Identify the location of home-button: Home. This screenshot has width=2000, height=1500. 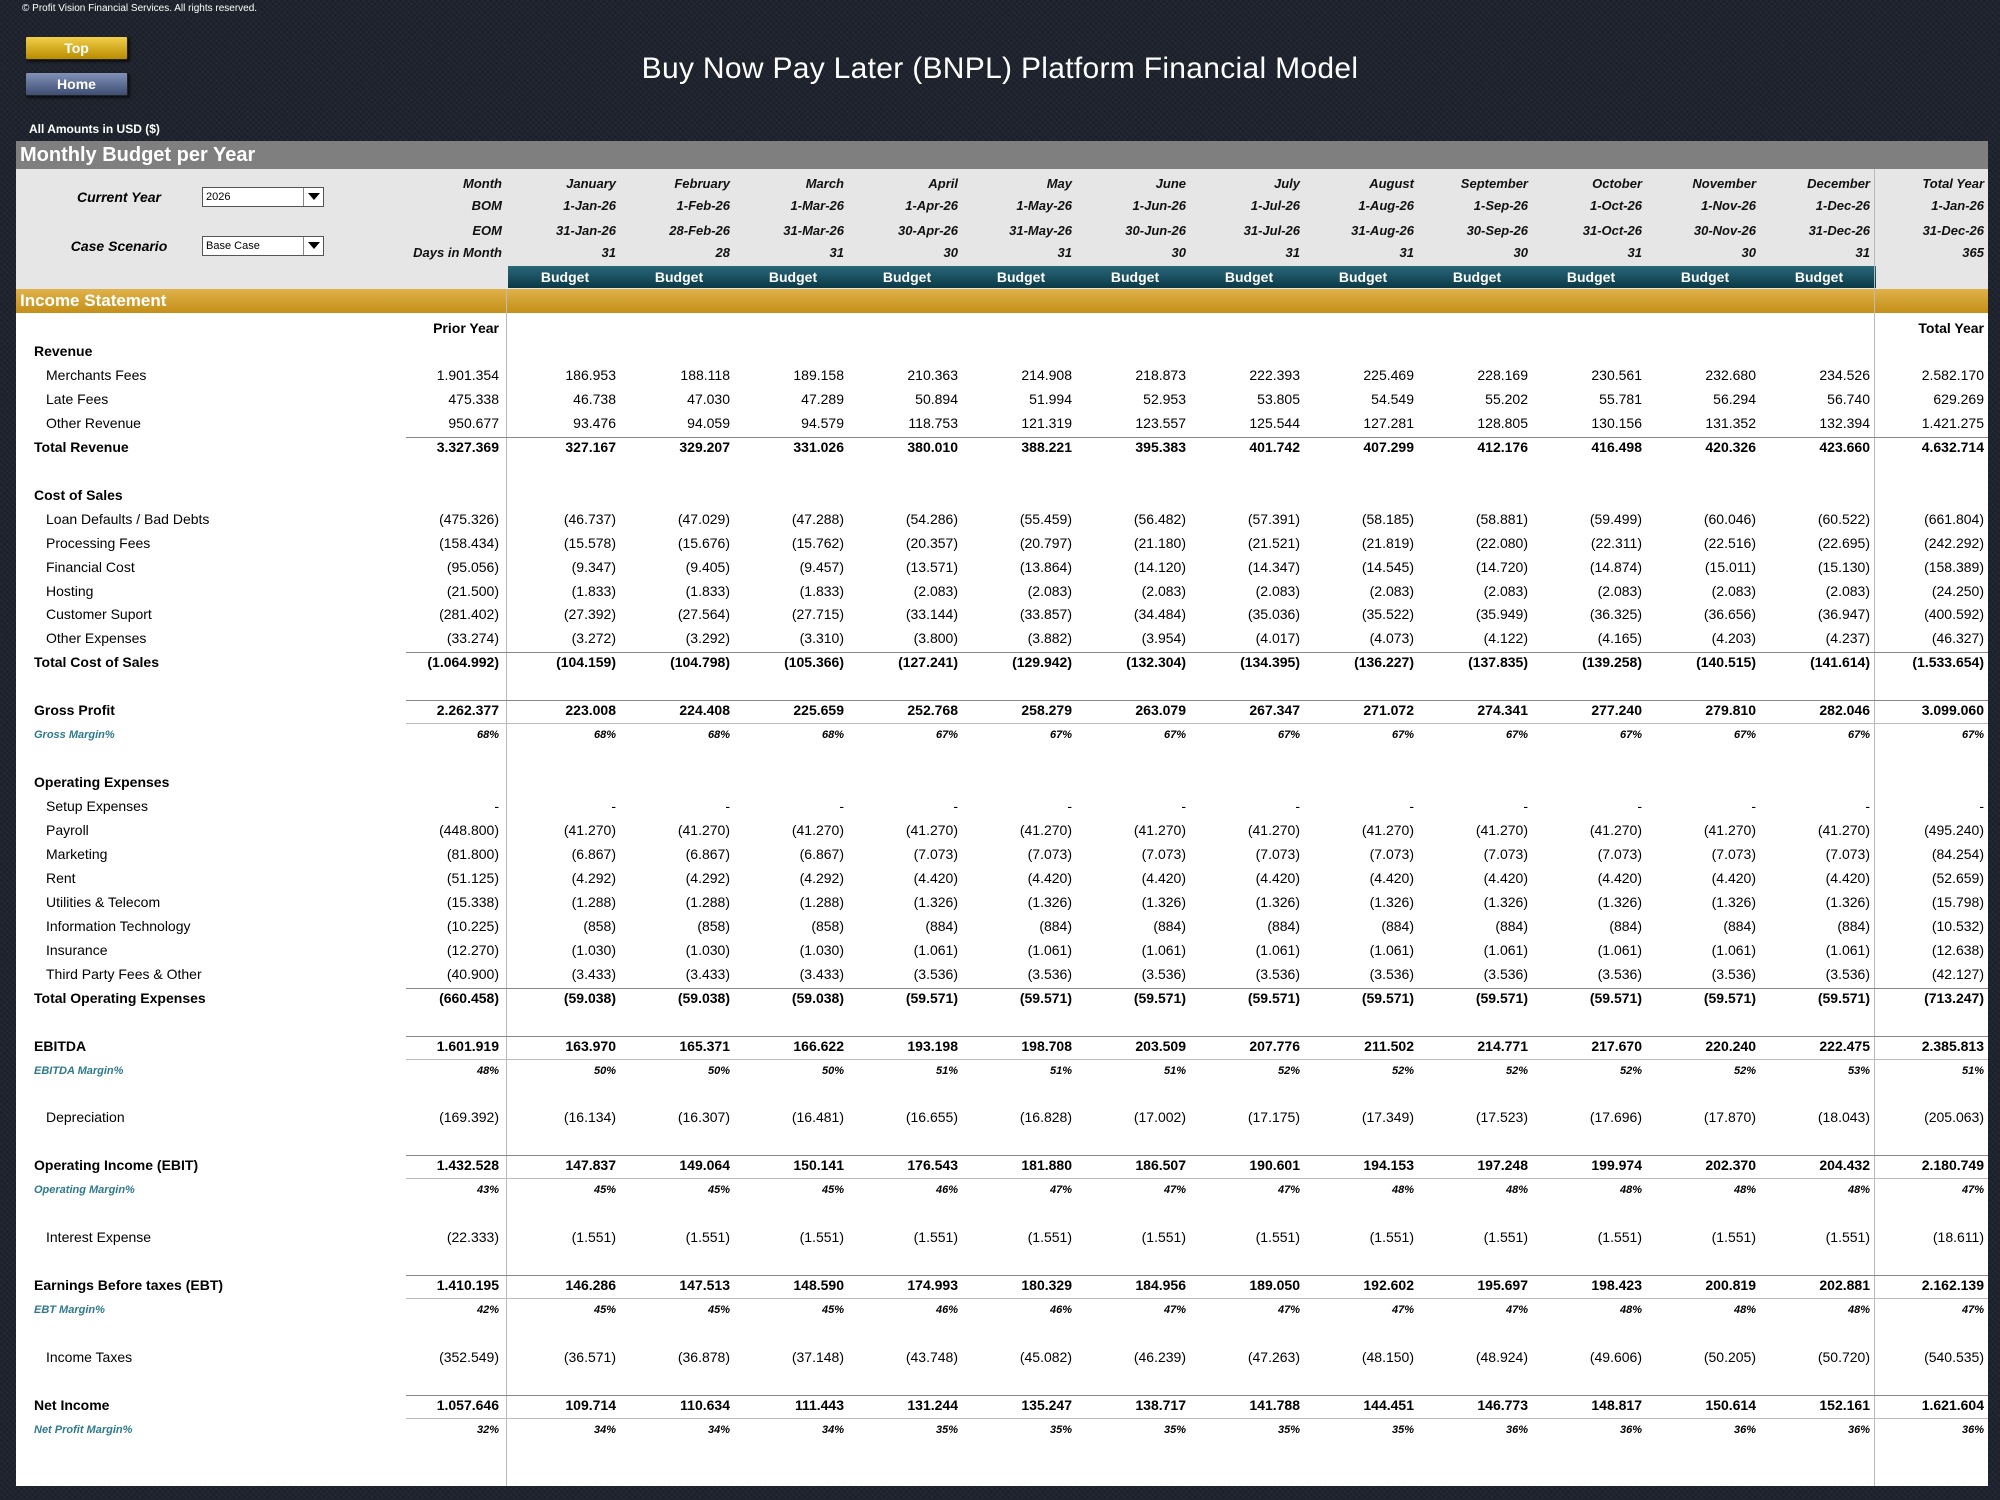
(76, 84).